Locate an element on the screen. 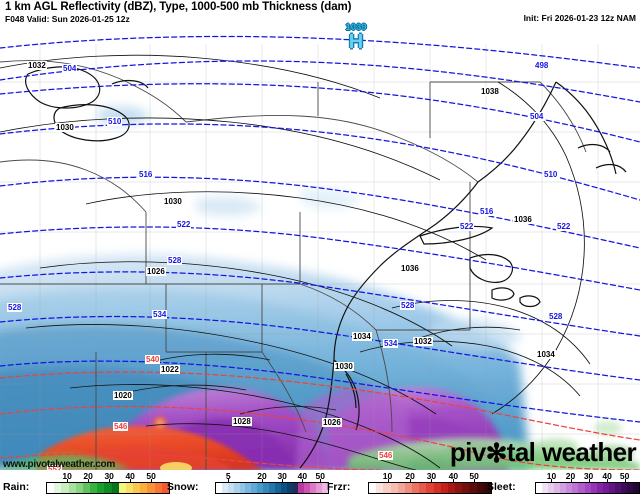 This screenshot has height=494, width=640. contour-label-1020: 1020 is located at coordinates (123, 395).